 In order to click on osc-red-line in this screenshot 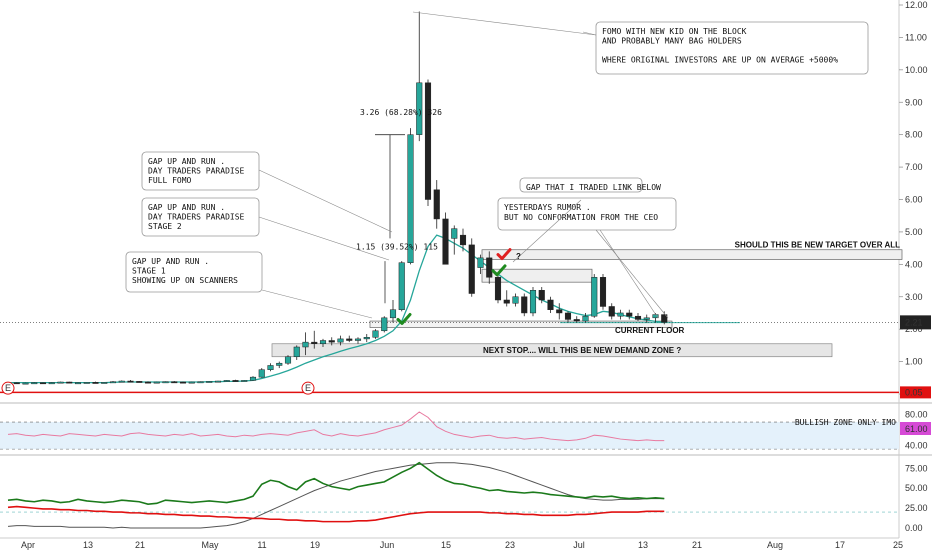, I will do `click(336, 514)`.